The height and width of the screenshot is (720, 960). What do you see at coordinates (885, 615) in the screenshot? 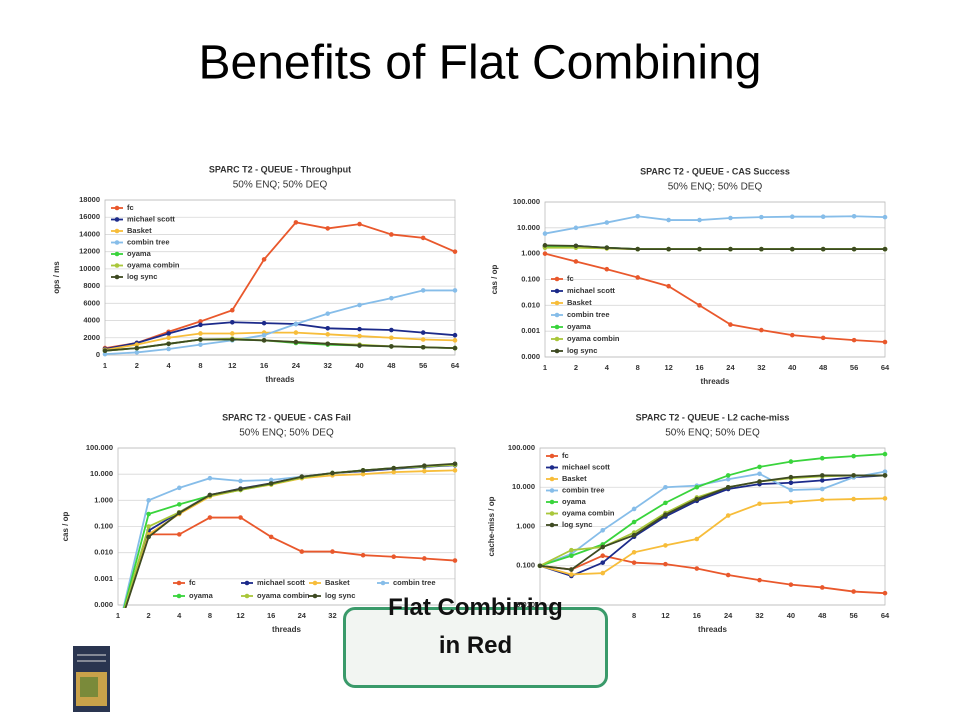
I see `x-tick-label: 64` at bounding box center [885, 615].